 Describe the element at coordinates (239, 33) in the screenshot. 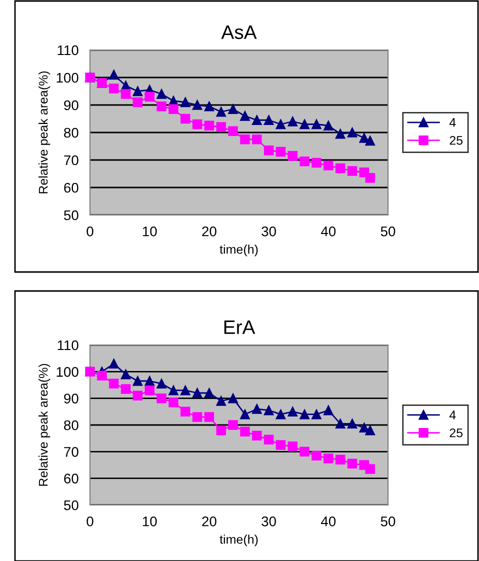

I see `chart-title: AsA` at that location.